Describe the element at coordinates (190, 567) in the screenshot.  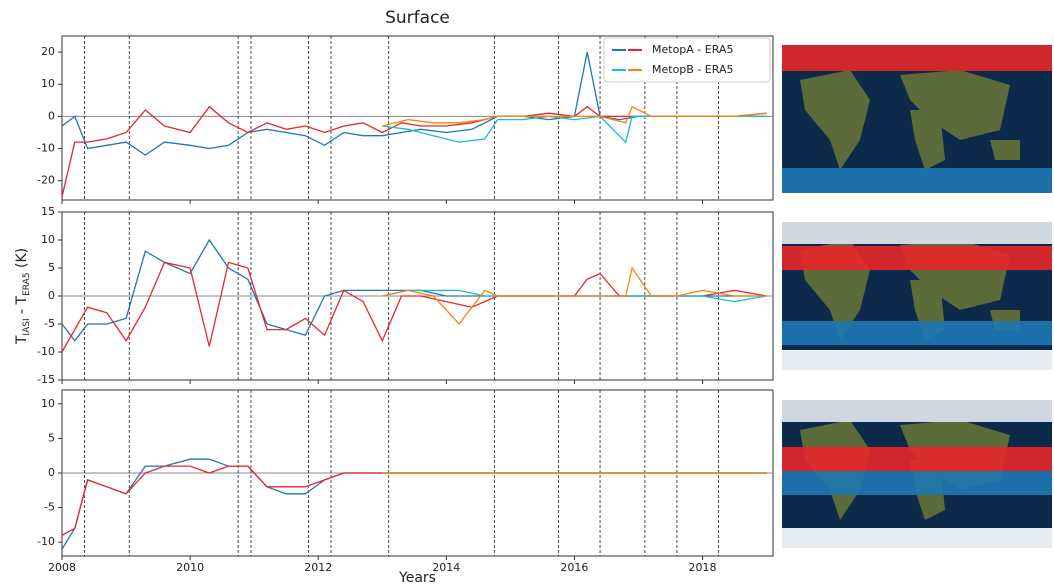
I see `x-tick-label: 2010` at that location.